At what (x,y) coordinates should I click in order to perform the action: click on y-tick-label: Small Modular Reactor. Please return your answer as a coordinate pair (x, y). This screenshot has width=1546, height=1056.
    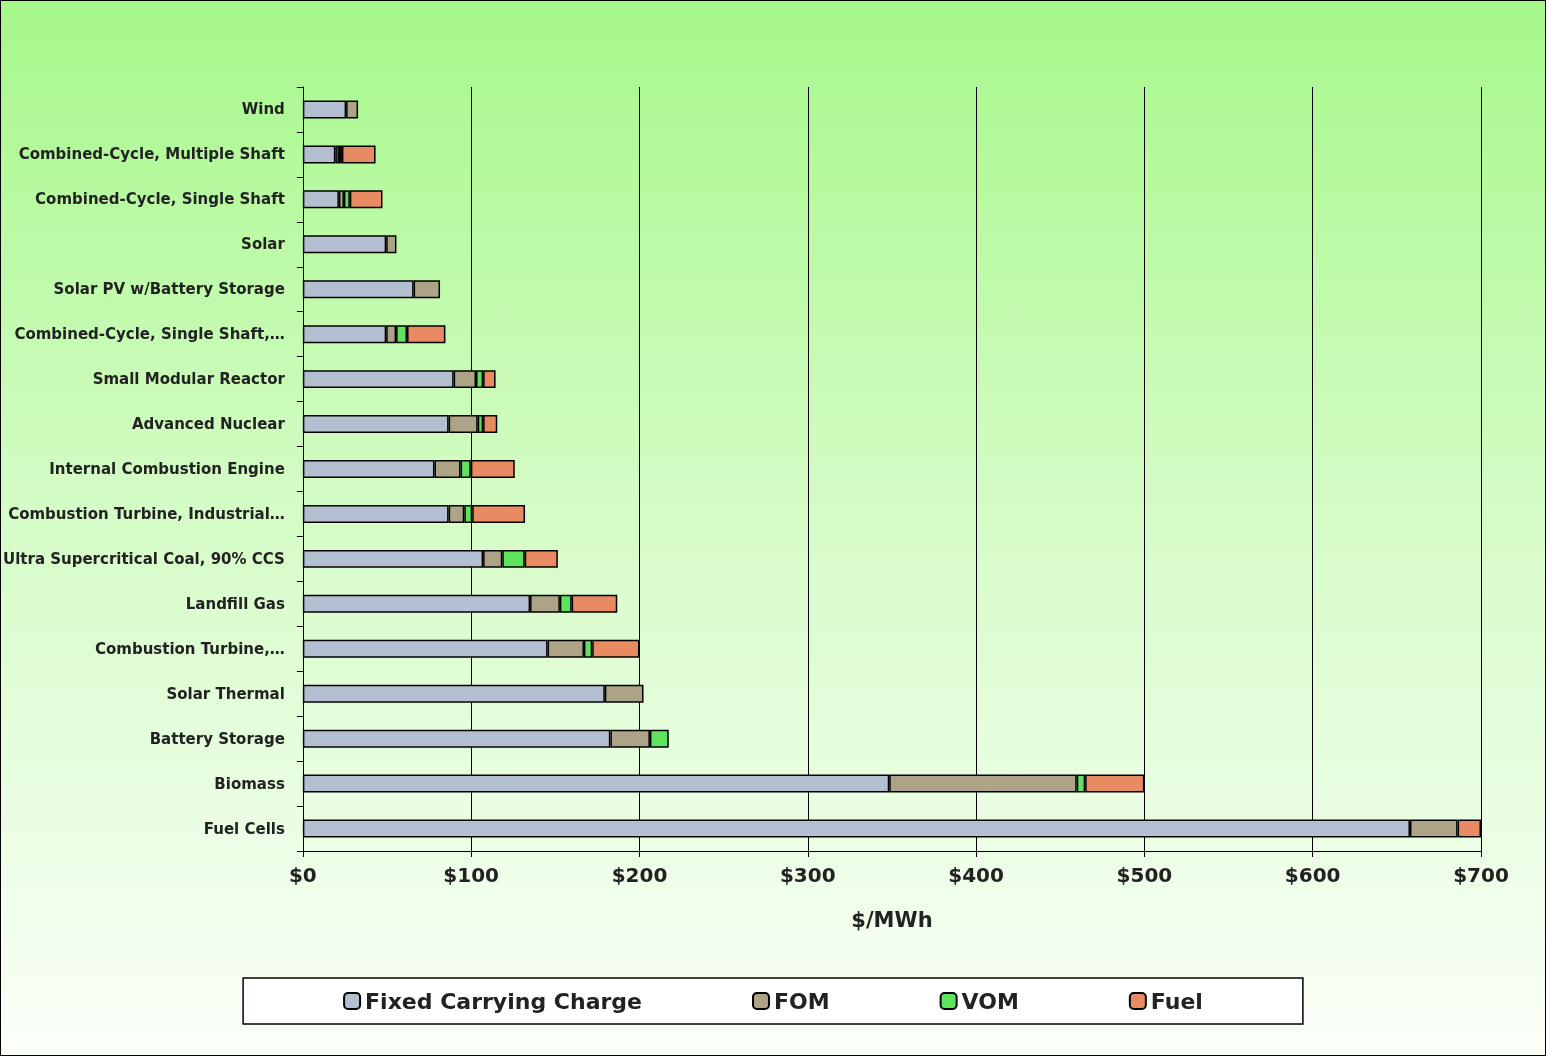
    Looking at the image, I should click on (189, 379).